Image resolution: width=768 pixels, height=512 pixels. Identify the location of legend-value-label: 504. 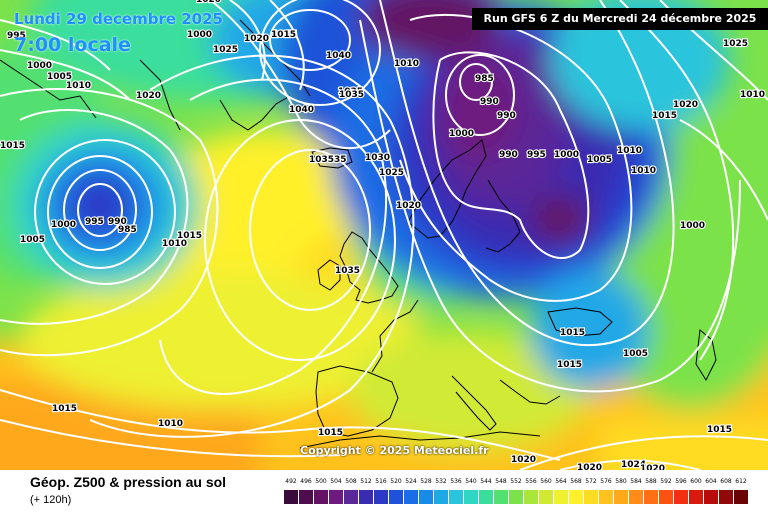
(336, 481).